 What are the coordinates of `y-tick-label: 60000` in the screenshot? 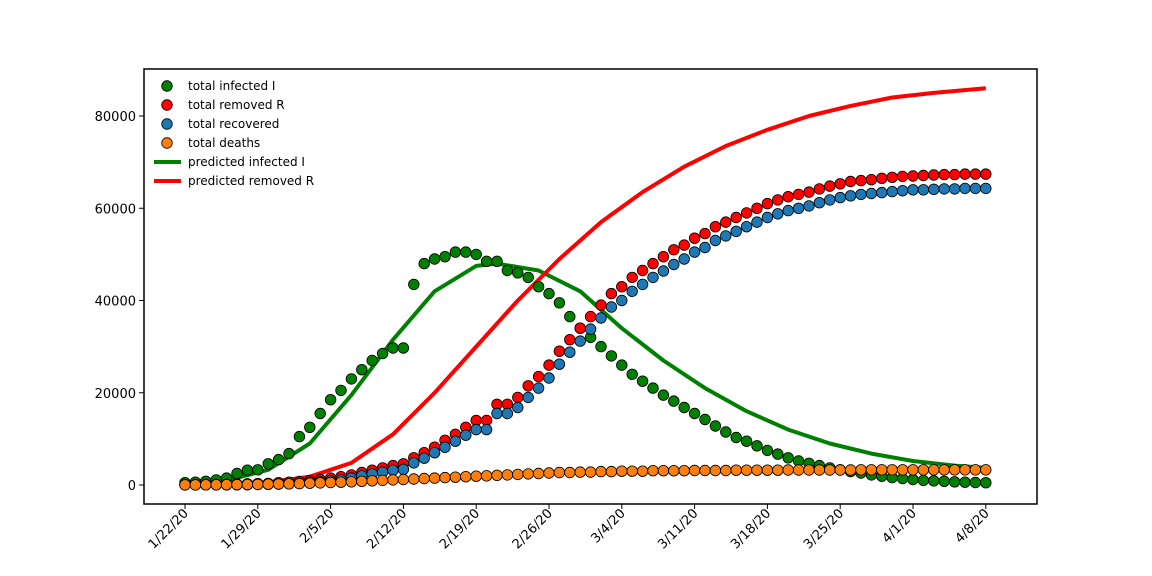 It's located at (115, 209).